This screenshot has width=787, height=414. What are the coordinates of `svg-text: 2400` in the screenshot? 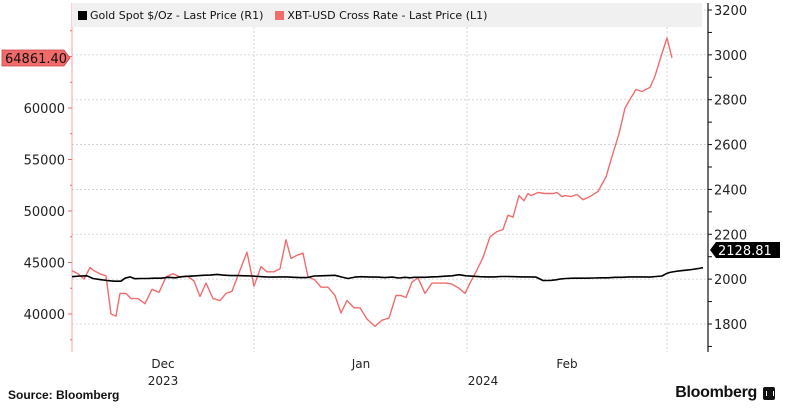 It's located at (730, 190).